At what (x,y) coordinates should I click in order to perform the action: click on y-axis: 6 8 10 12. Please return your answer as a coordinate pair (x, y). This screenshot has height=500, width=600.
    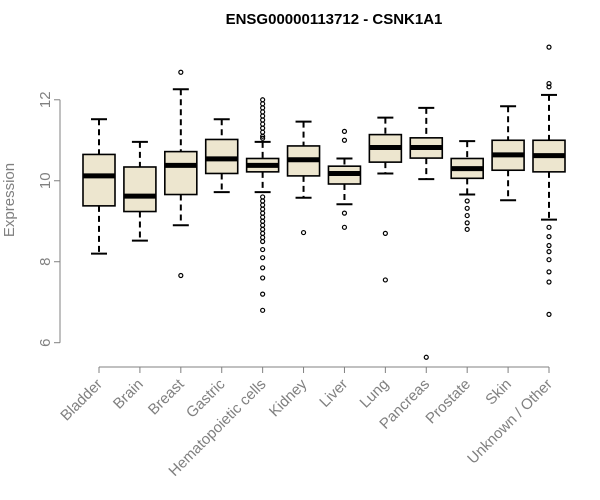
    Looking at the image, I should click on (49, 219).